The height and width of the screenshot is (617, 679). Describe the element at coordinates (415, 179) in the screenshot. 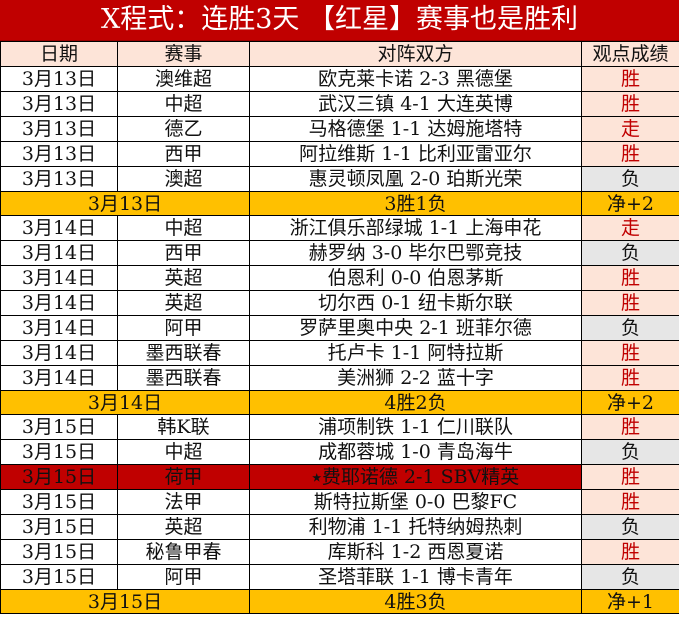

I see `match-cell: 惠灵顿凤凰 2-0 珀斯光荣` at that location.